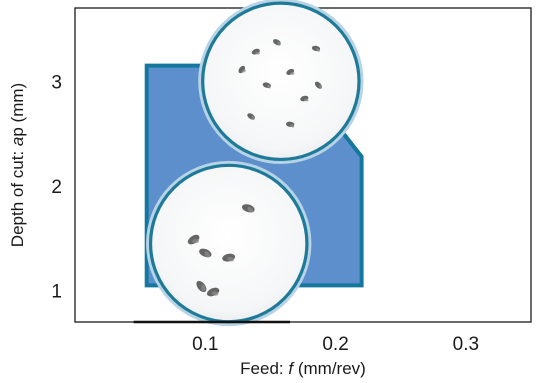 This screenshot has height=383, width=536. Describe the element at coordinates (335, 344) in the screenshot. I see `x-tick-label: 0.2` at that location.